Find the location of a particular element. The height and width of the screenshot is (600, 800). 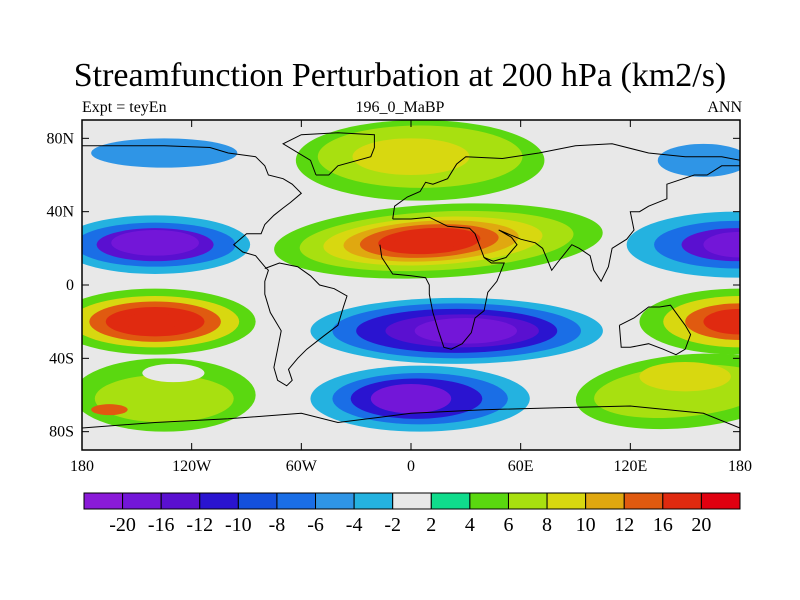

colorbar-label: 2 is located at coordinates (431, 525).